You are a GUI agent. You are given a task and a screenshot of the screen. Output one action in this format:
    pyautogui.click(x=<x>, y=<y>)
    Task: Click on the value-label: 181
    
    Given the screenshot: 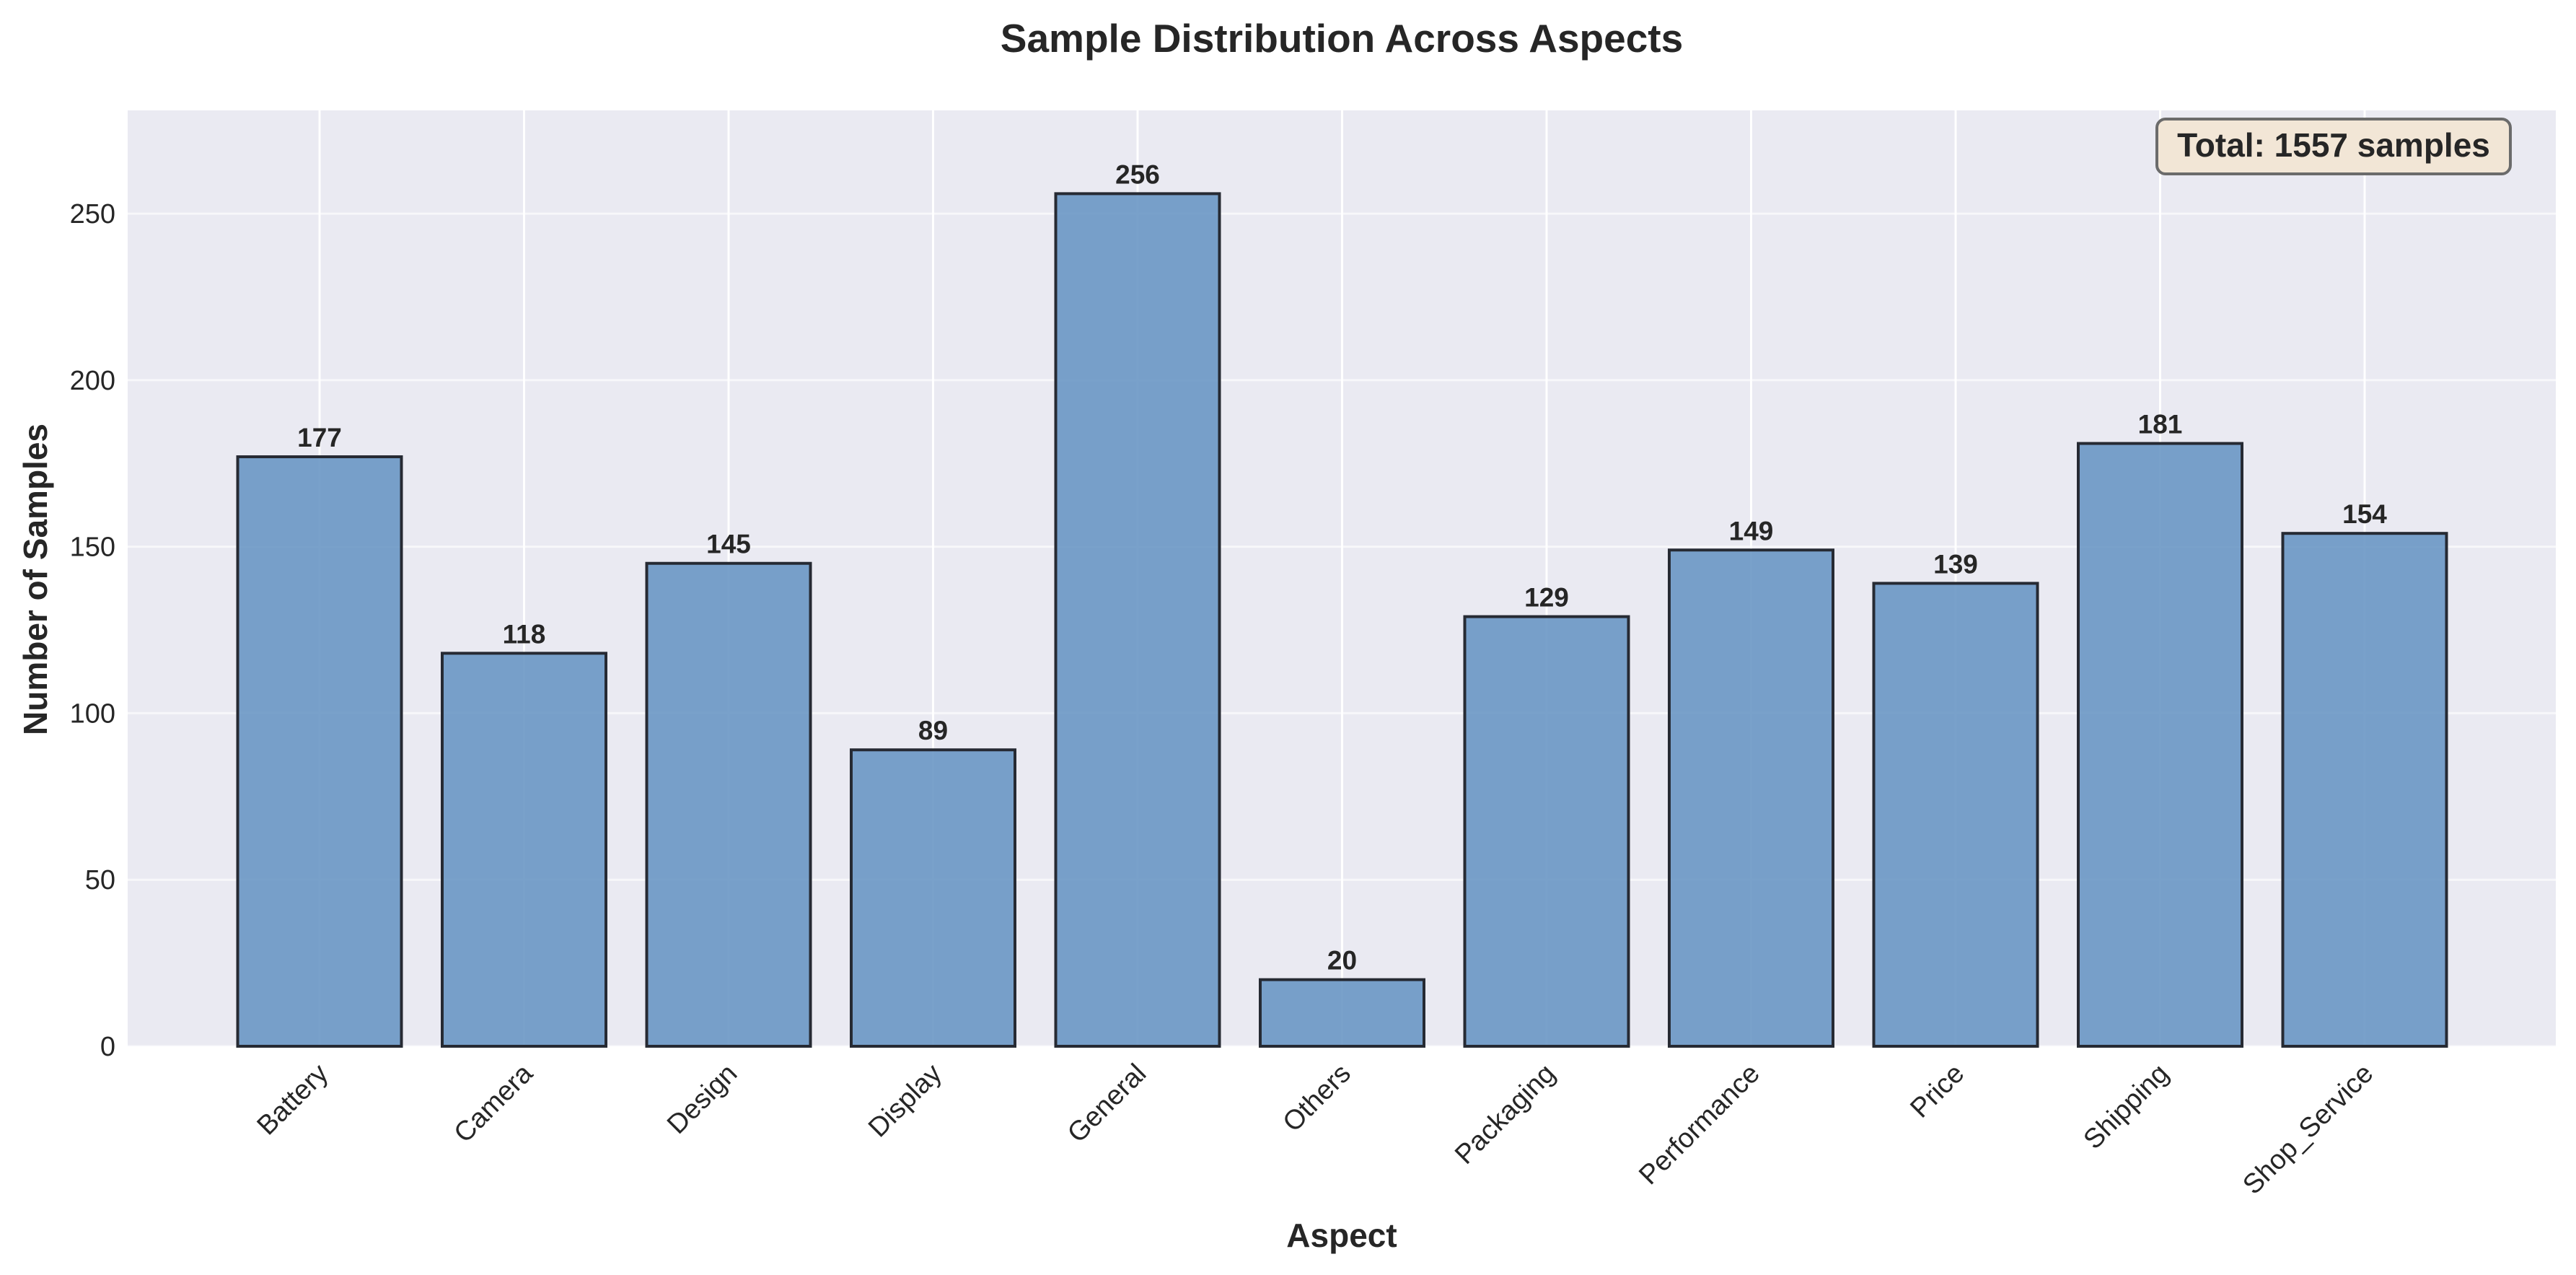 What is the action you would take?
    pyautogui.click(x=2160, y=425)
    